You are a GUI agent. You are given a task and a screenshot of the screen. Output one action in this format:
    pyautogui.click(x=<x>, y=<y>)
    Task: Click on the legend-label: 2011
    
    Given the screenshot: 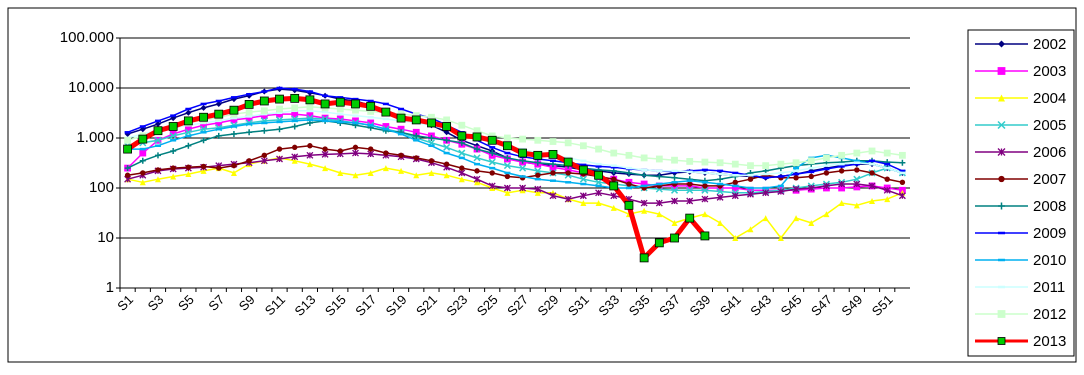 What is the action you would take?
    pyautogui.click(x=1049, y=287)
    